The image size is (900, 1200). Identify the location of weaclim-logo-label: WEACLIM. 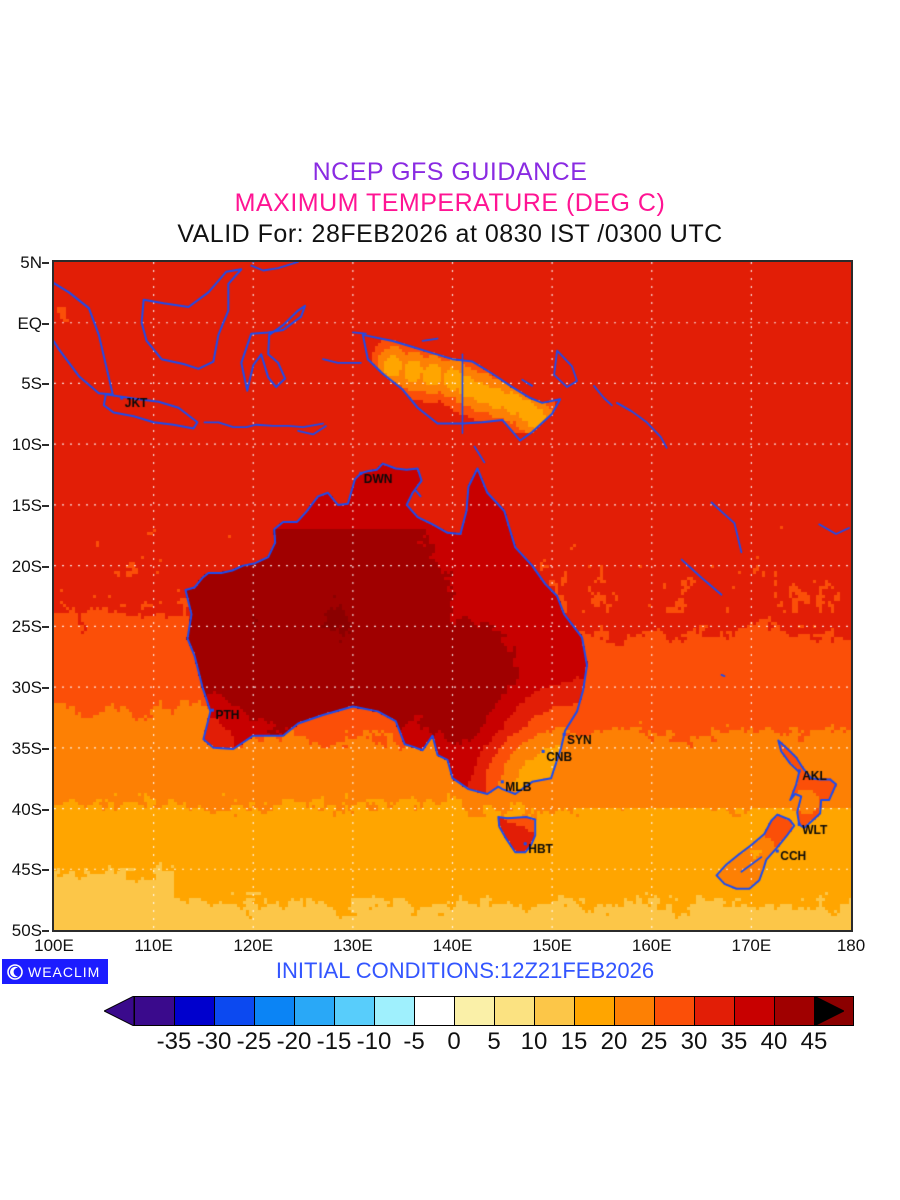
(64, 971).